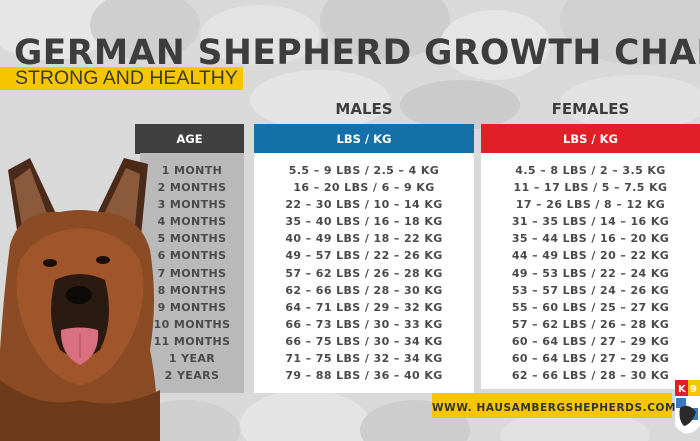  Describe the element at coordinates (364, 359) in the screenshot. I see `male-weight-cell: 71 – 75 LBS / 32 – 34 KG` at that location.